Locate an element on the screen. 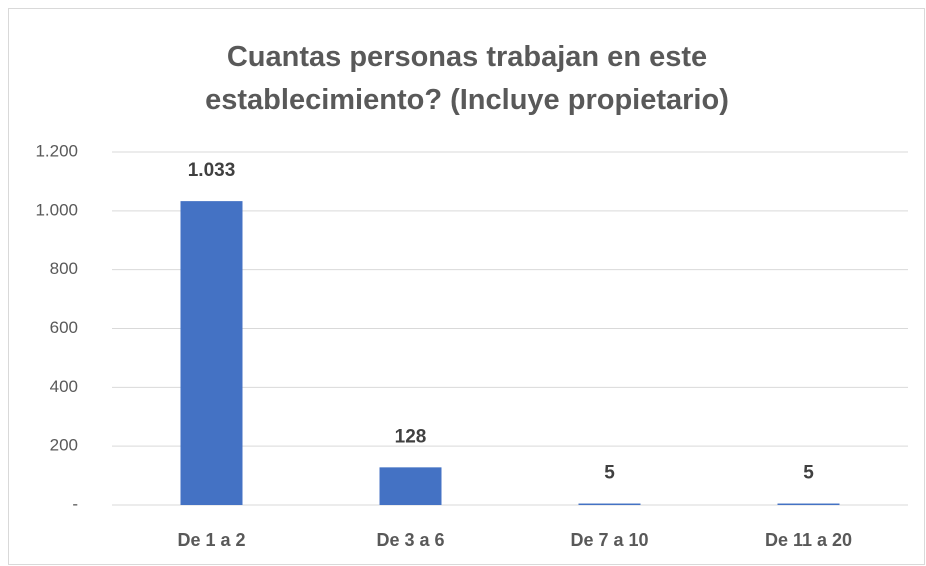 The width and height of the screenshot is (926, 566). y-tick-label: 1.200 is located at coordinates (56, 150).